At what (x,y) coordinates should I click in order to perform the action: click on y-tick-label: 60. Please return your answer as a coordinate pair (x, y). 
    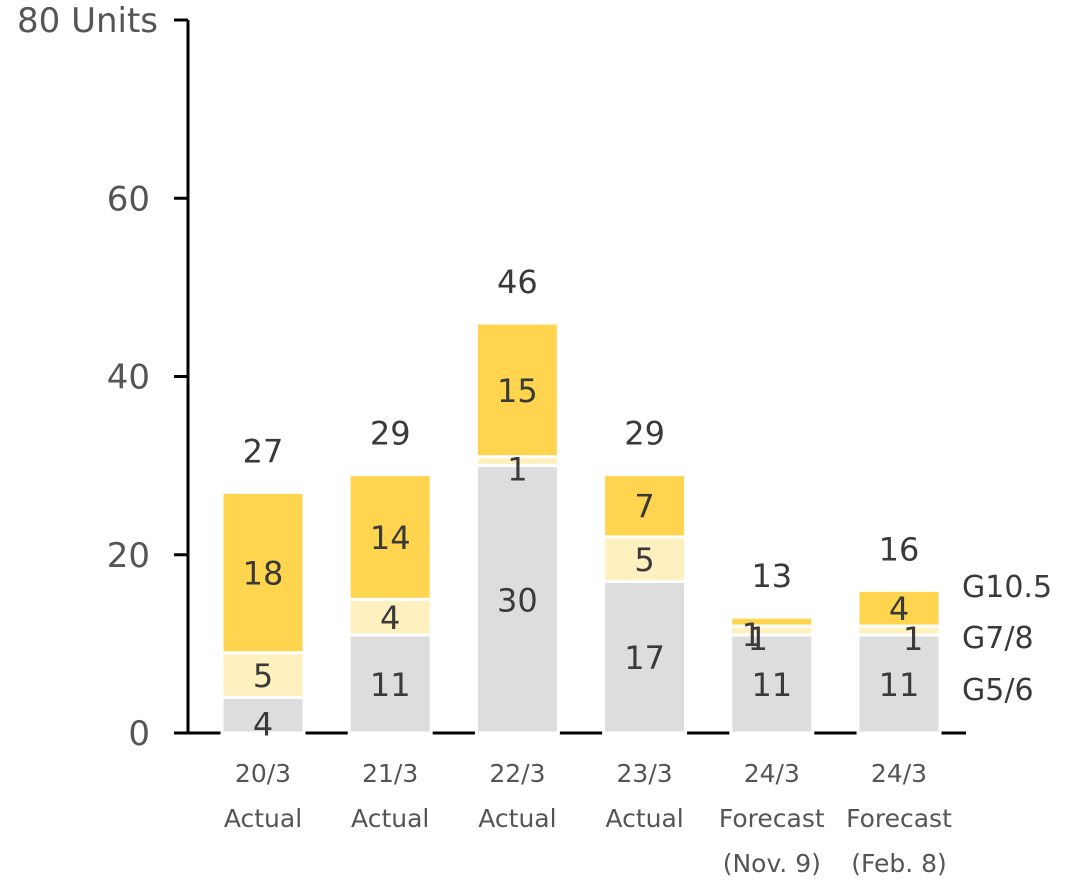
    Looking at the image, I should click on (128, 199).